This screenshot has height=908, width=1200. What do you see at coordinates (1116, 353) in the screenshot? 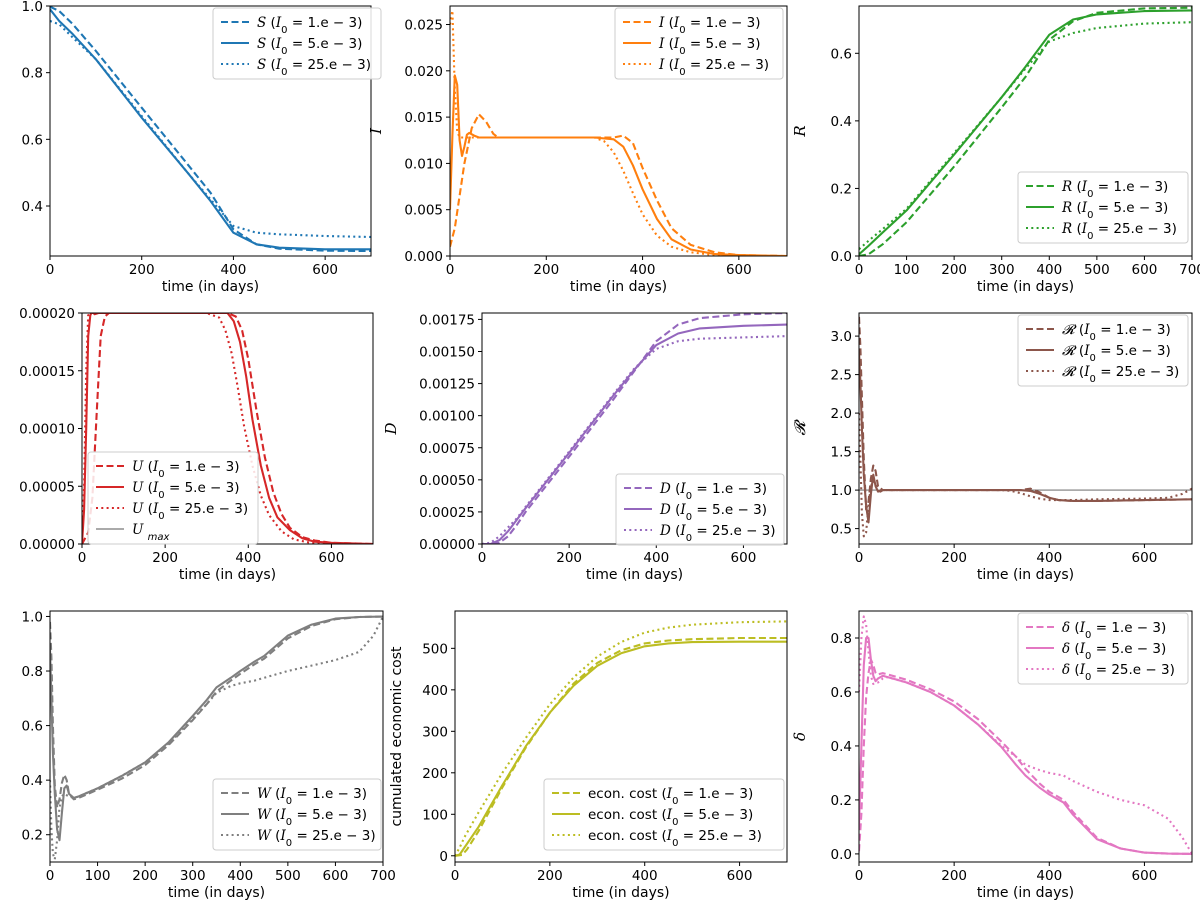
I see `legend-label: 𝓡 (I0 = 5.e − 3)` at bounding box center [1116, 353].